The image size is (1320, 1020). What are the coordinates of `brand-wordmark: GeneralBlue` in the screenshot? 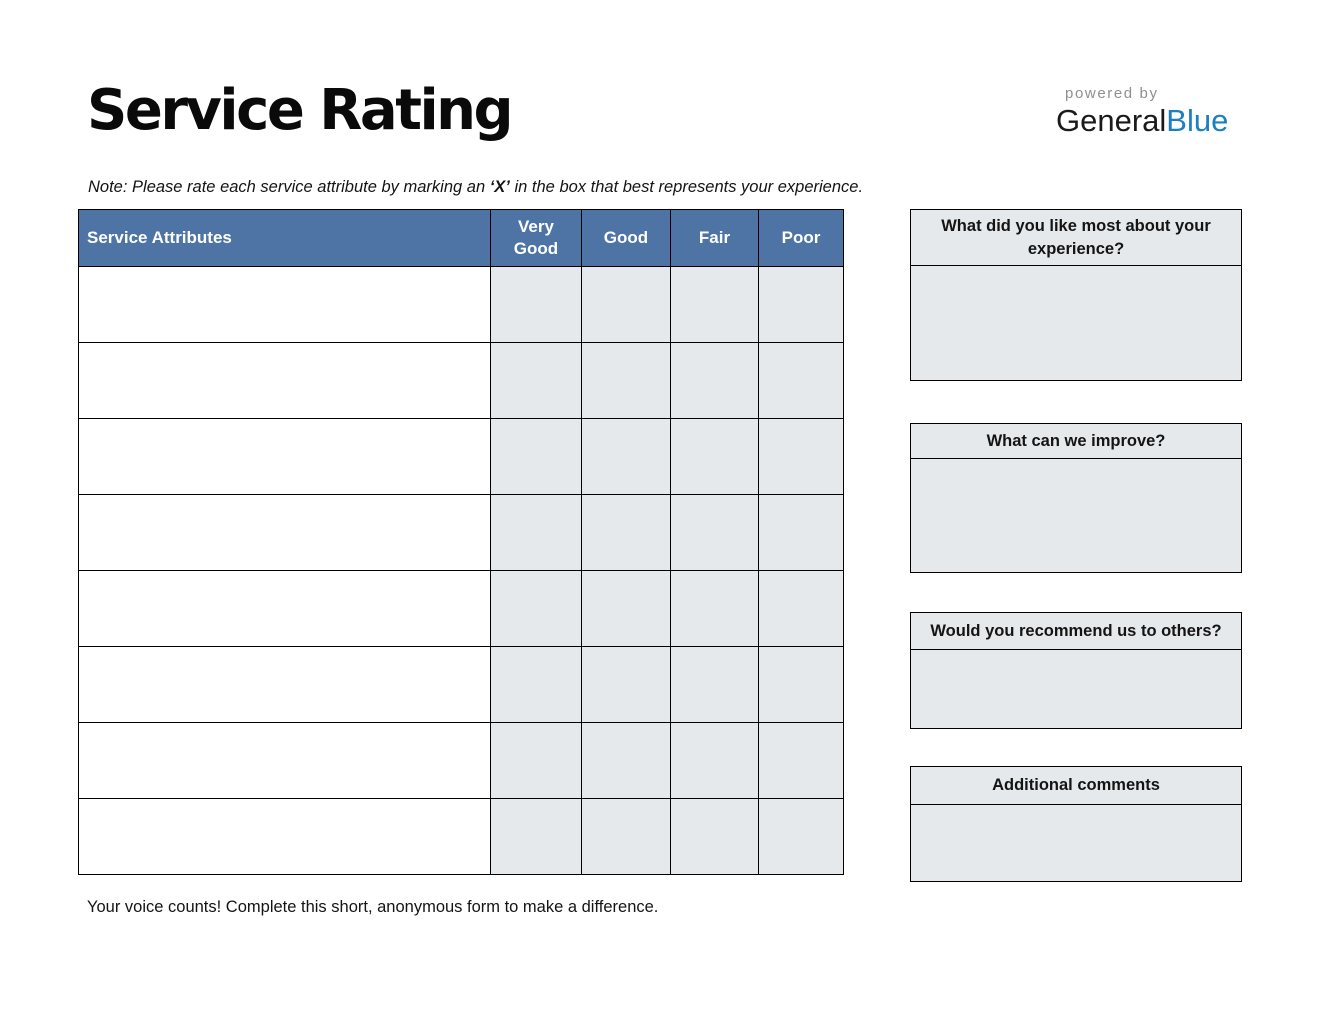 It's located at (1142, 120).